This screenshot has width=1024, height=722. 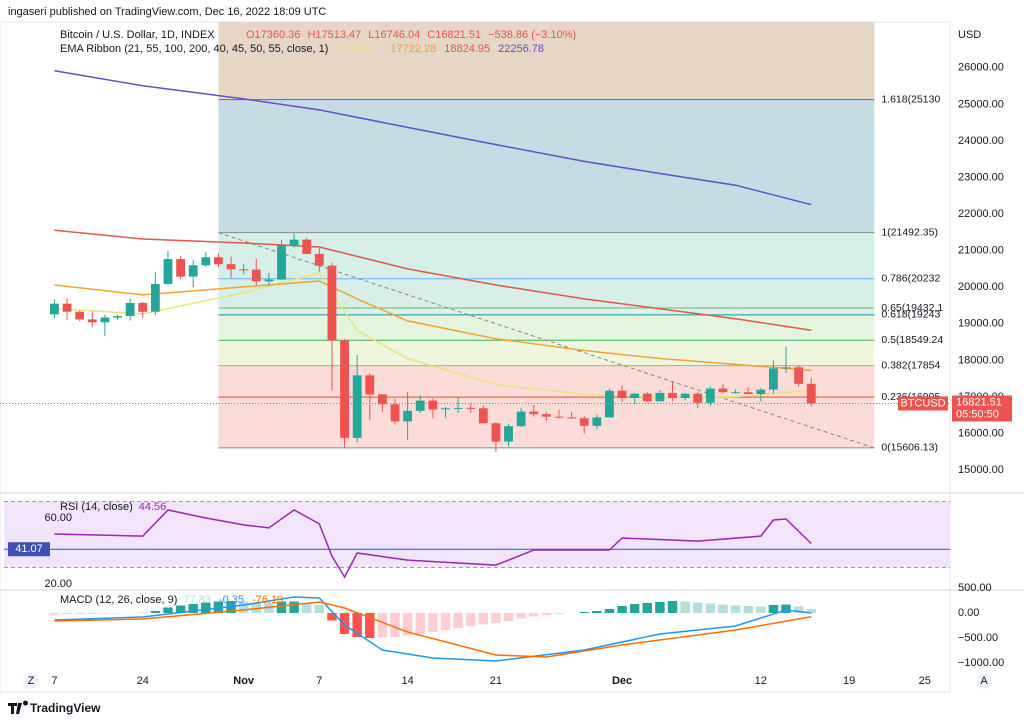 I want to click on fib-label: 0.382(17854, so click(x=910, y=365).